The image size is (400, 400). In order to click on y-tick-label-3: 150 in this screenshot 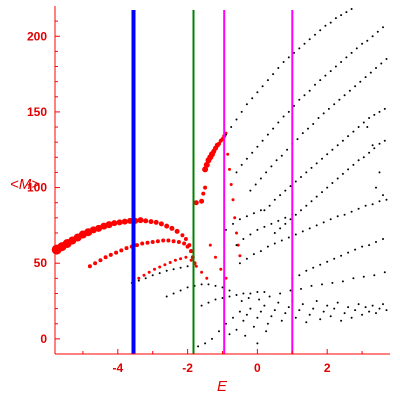, I will do `click(37, 112)`.